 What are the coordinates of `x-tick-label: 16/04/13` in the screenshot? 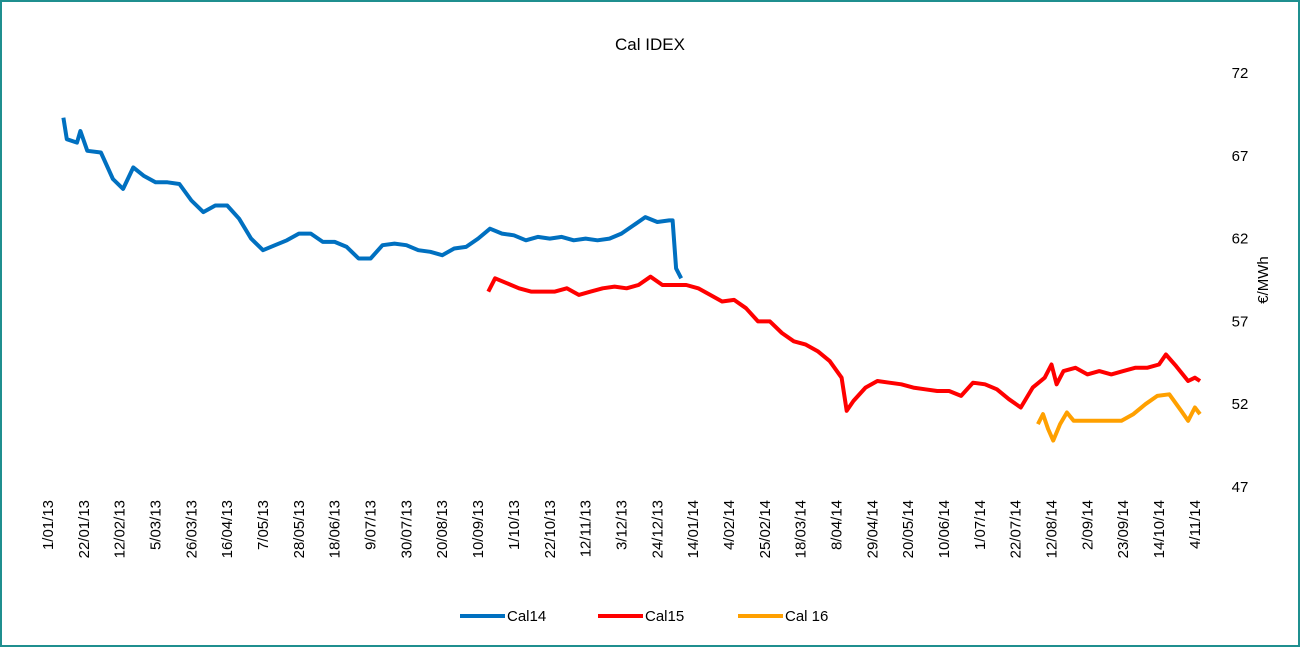 It's located at (227, 529).